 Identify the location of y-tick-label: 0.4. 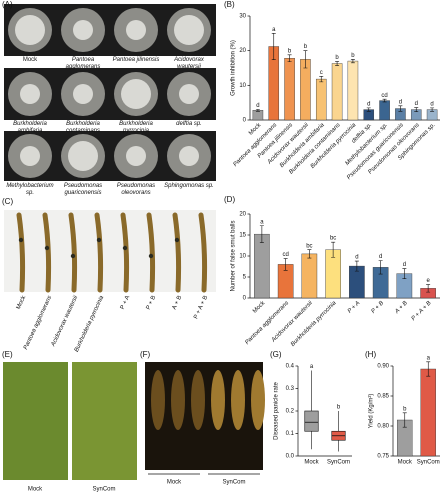
(290, 367).